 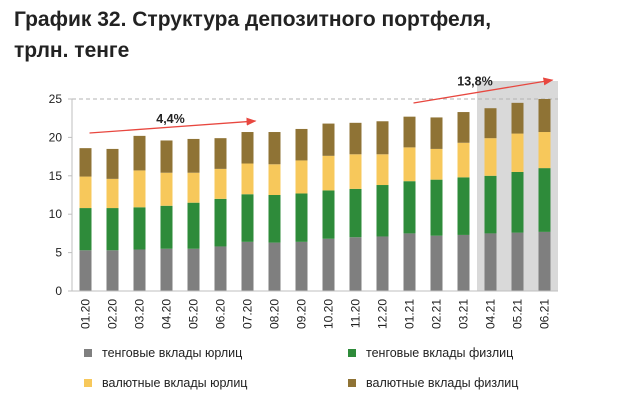 What do you see at coordinates (112, 163) in the screenshot?
I see `bar-segment-02.20-s4` at bounding box center [112, 163].